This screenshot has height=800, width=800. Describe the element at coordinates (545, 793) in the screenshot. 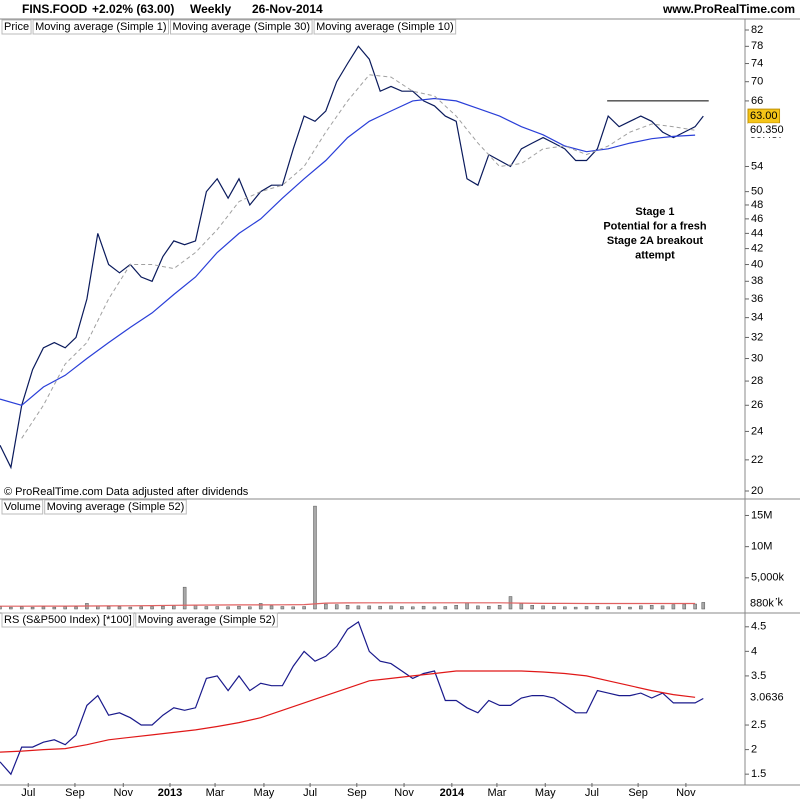

I see `x-tick-label: May` at that location.